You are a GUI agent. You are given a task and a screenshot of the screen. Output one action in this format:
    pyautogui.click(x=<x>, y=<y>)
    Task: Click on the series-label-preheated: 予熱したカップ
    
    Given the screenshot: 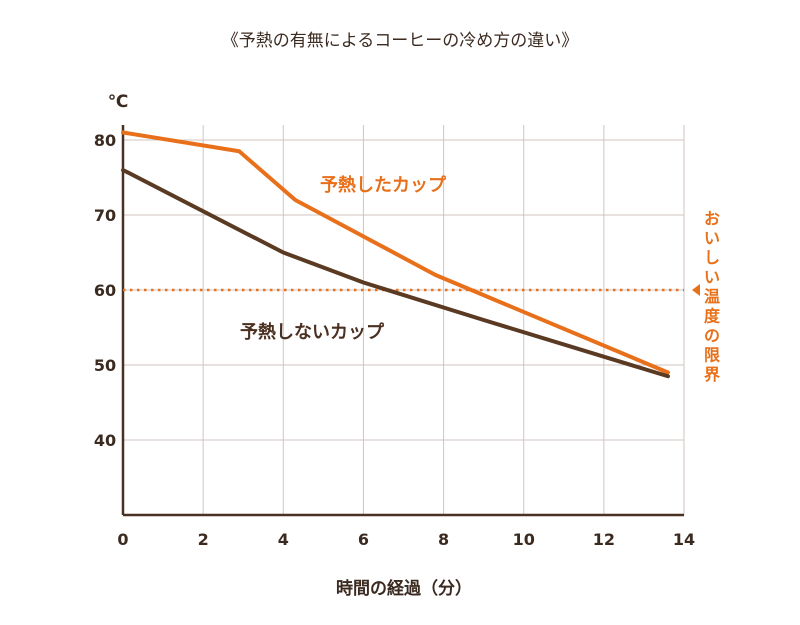 What is the action you would take?
    pyautogui.click(x=383, y=185)
    